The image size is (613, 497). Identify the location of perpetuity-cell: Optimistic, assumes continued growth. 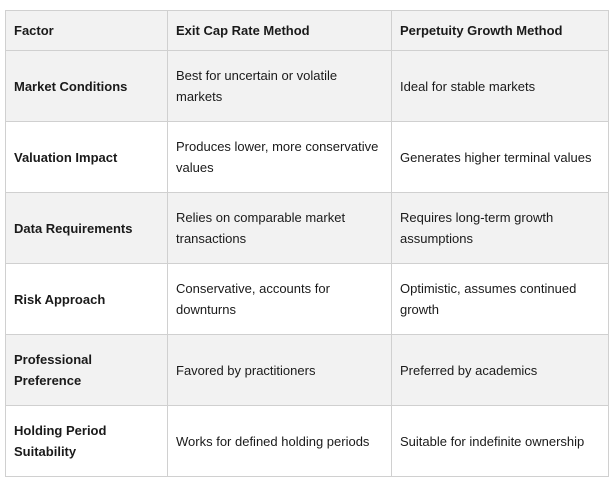
(500, 299).